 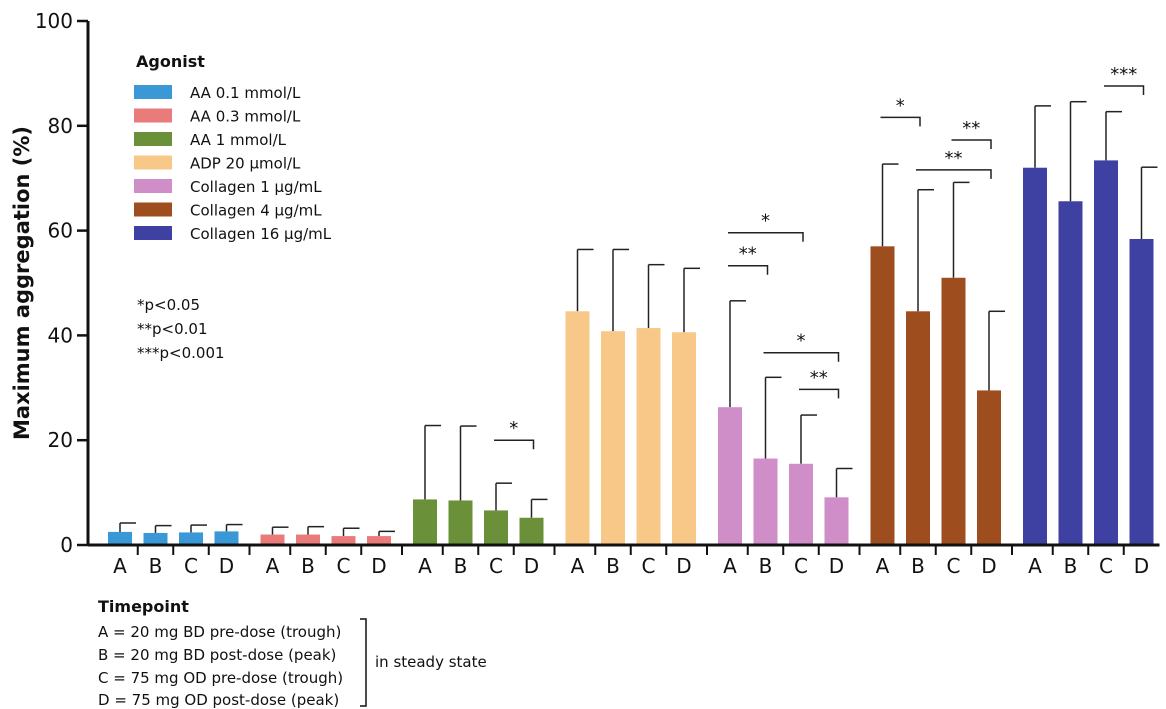 What do you see at coordinates (219, 632) in the screenshot?
I see `timepoint-line-a: A = 20 mg BD pre-dose (trough)` at bounding box center [219, 632].